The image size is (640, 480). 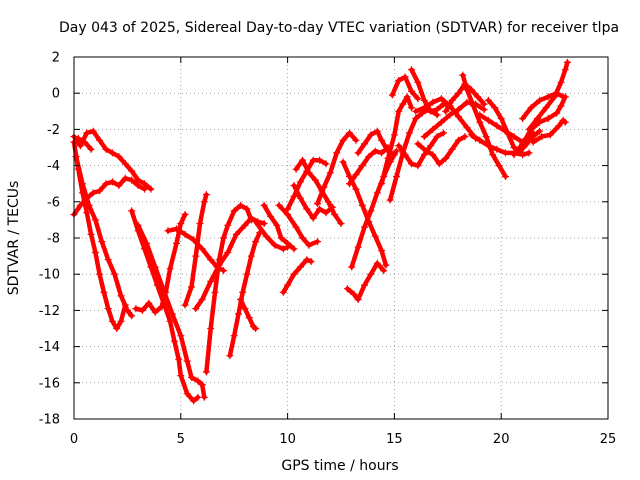 What do you see at coordinates (56, 94) in the screenshot?
I see `y-tick-label: 0` at bounding box center [56, 94].